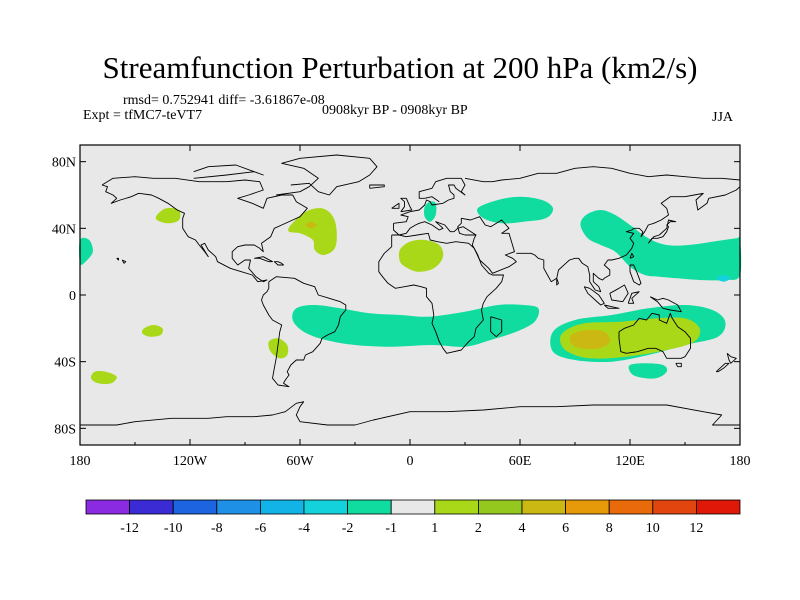 This screenshot has height=600, width=800. I want to click on y-tick-label: 0, so click(72, 296).